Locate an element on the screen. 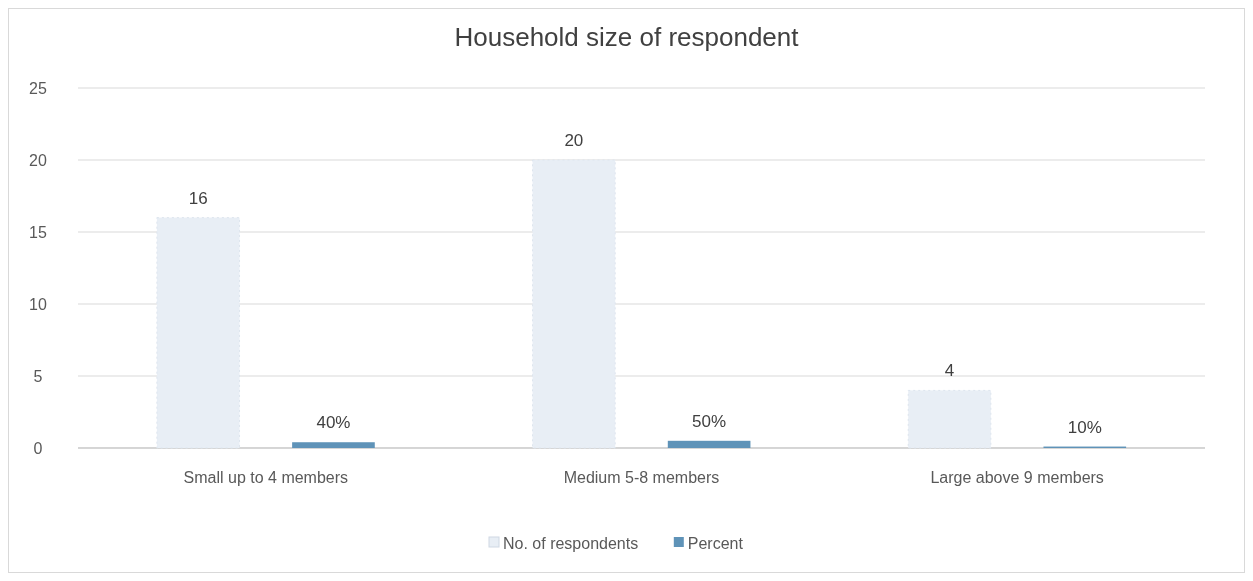 Image resolution: width=1253 pixels, height=581 pixels. data-label: 4 is located at coordinates (949, 371).